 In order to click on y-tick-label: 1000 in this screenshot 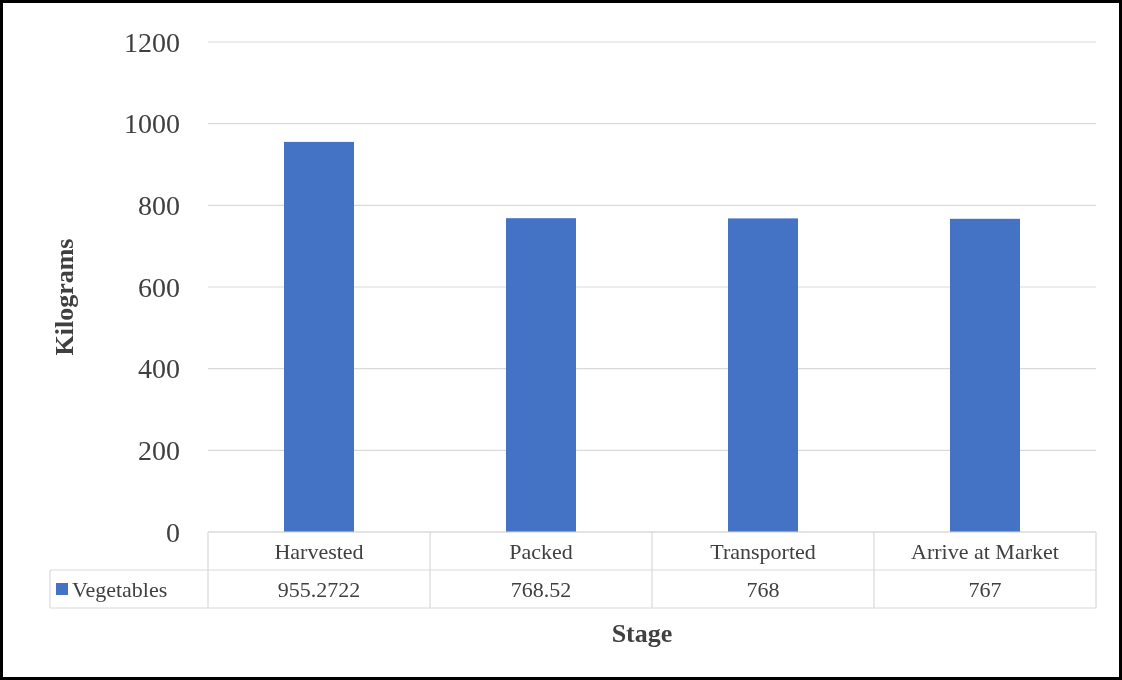, I will do `click(152, 124)`.